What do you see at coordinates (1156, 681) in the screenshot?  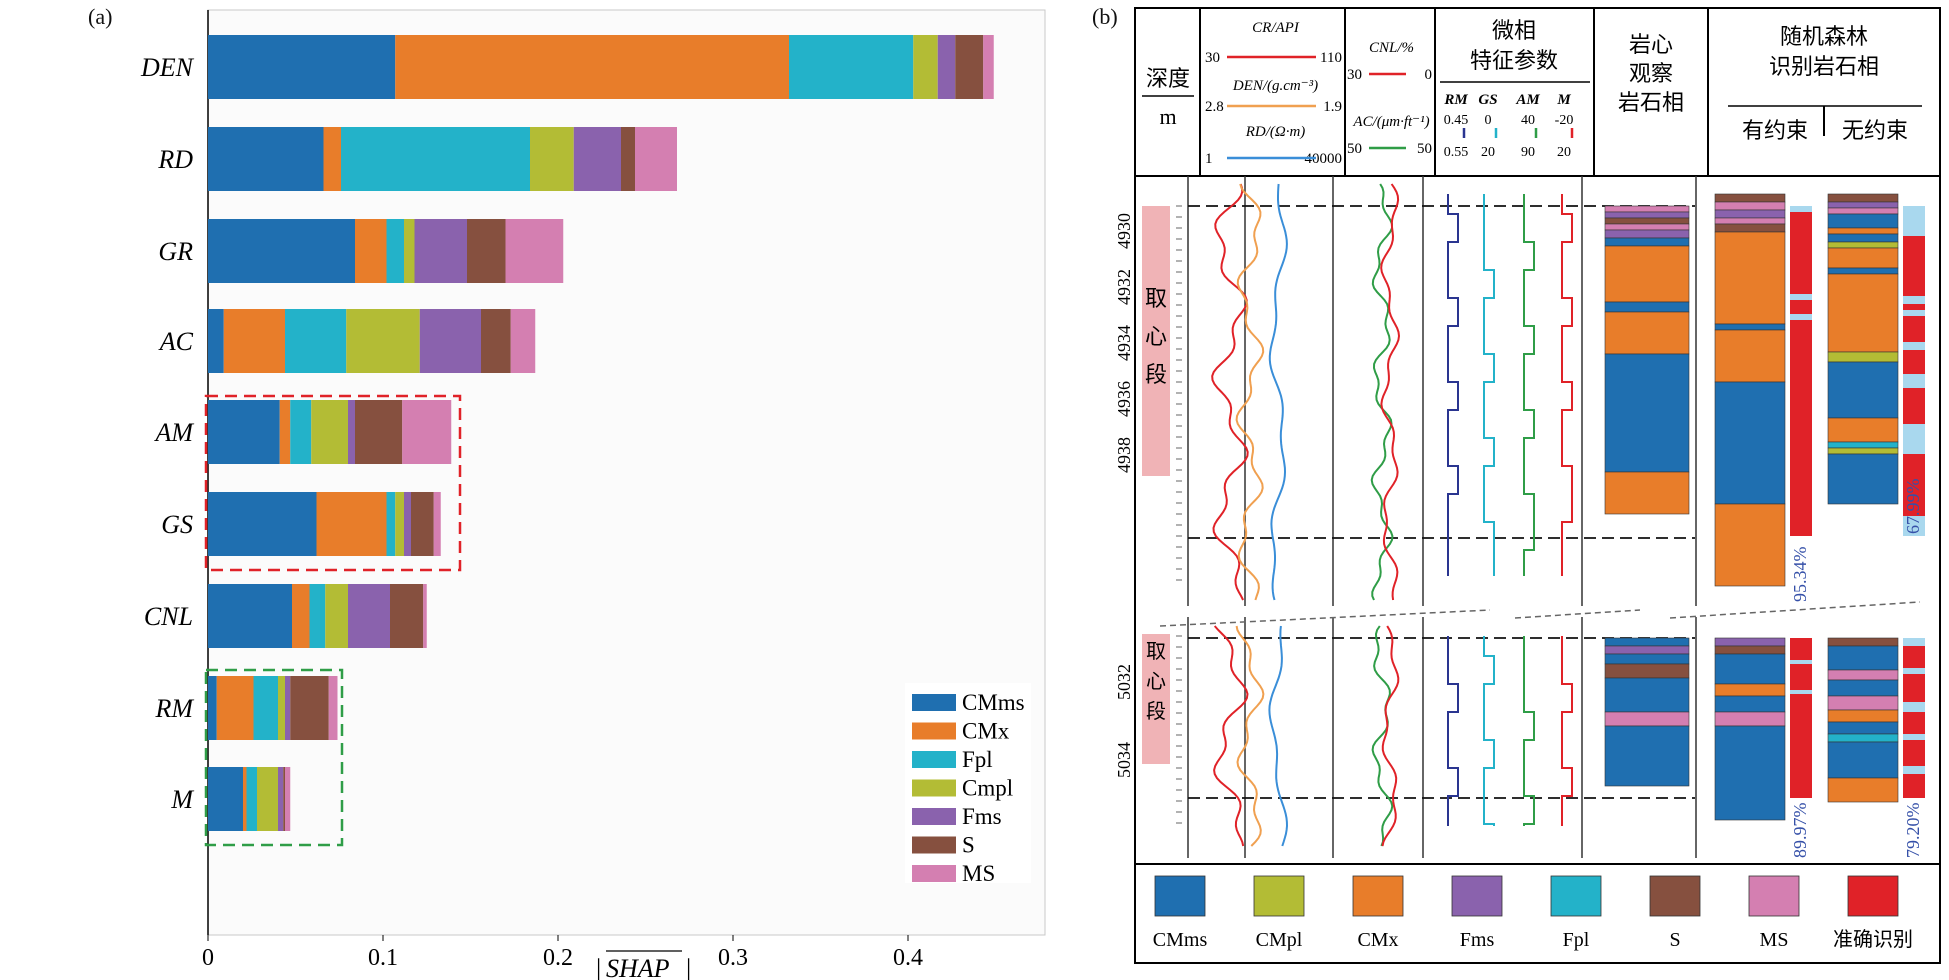 I see `cored-label-lower: 心` at bounding box center [1156, 681].